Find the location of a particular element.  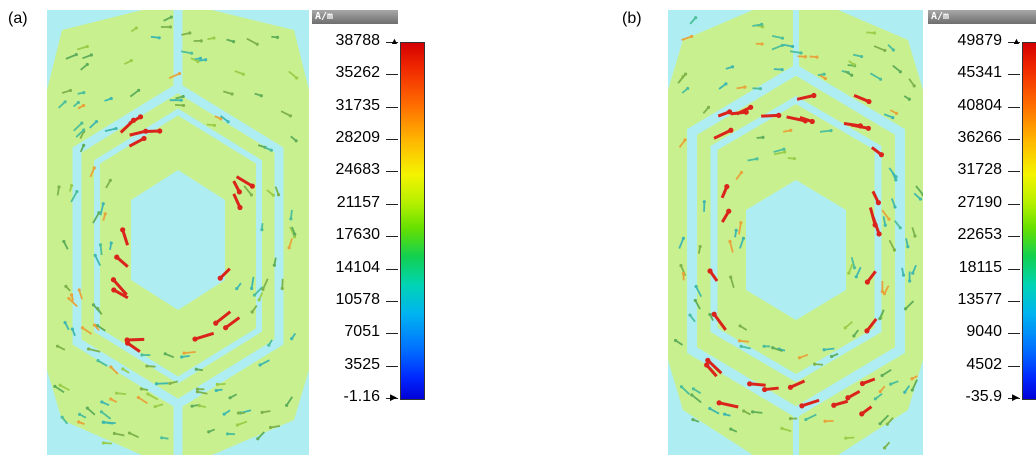

min-marker-icon: ▶ is located at coordinates (393, 397).